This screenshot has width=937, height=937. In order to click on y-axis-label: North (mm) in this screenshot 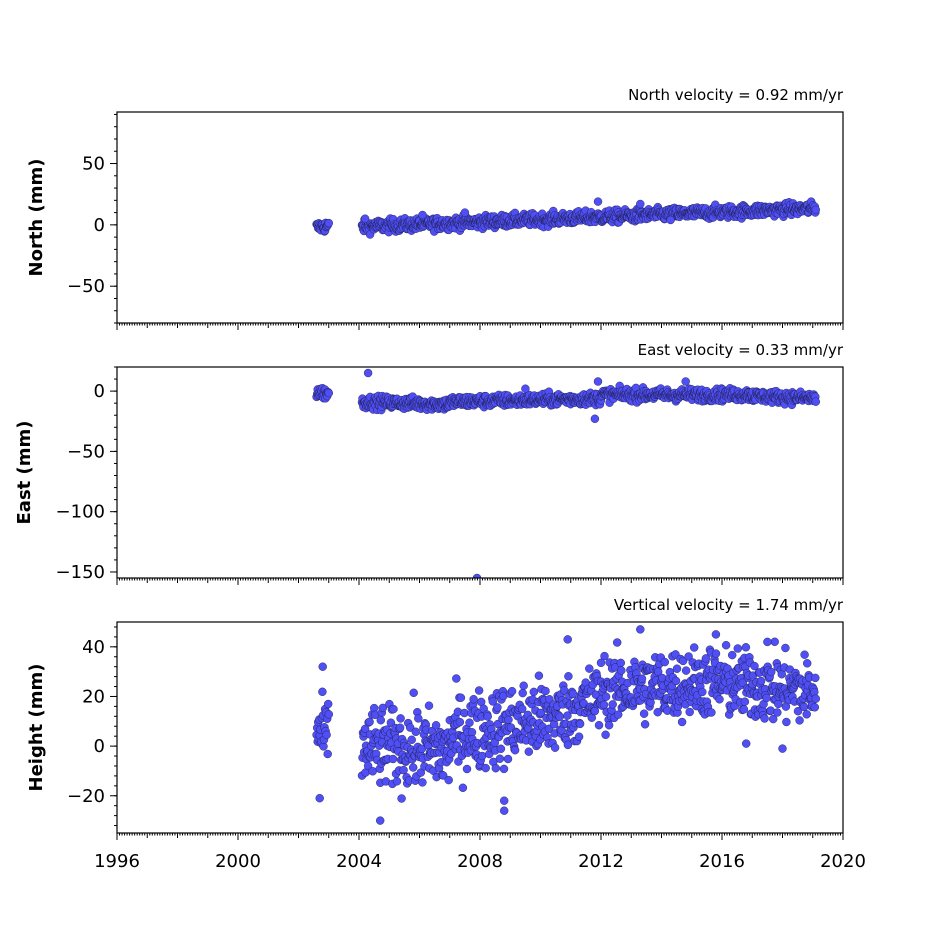, I will do `click(36, 218)`.